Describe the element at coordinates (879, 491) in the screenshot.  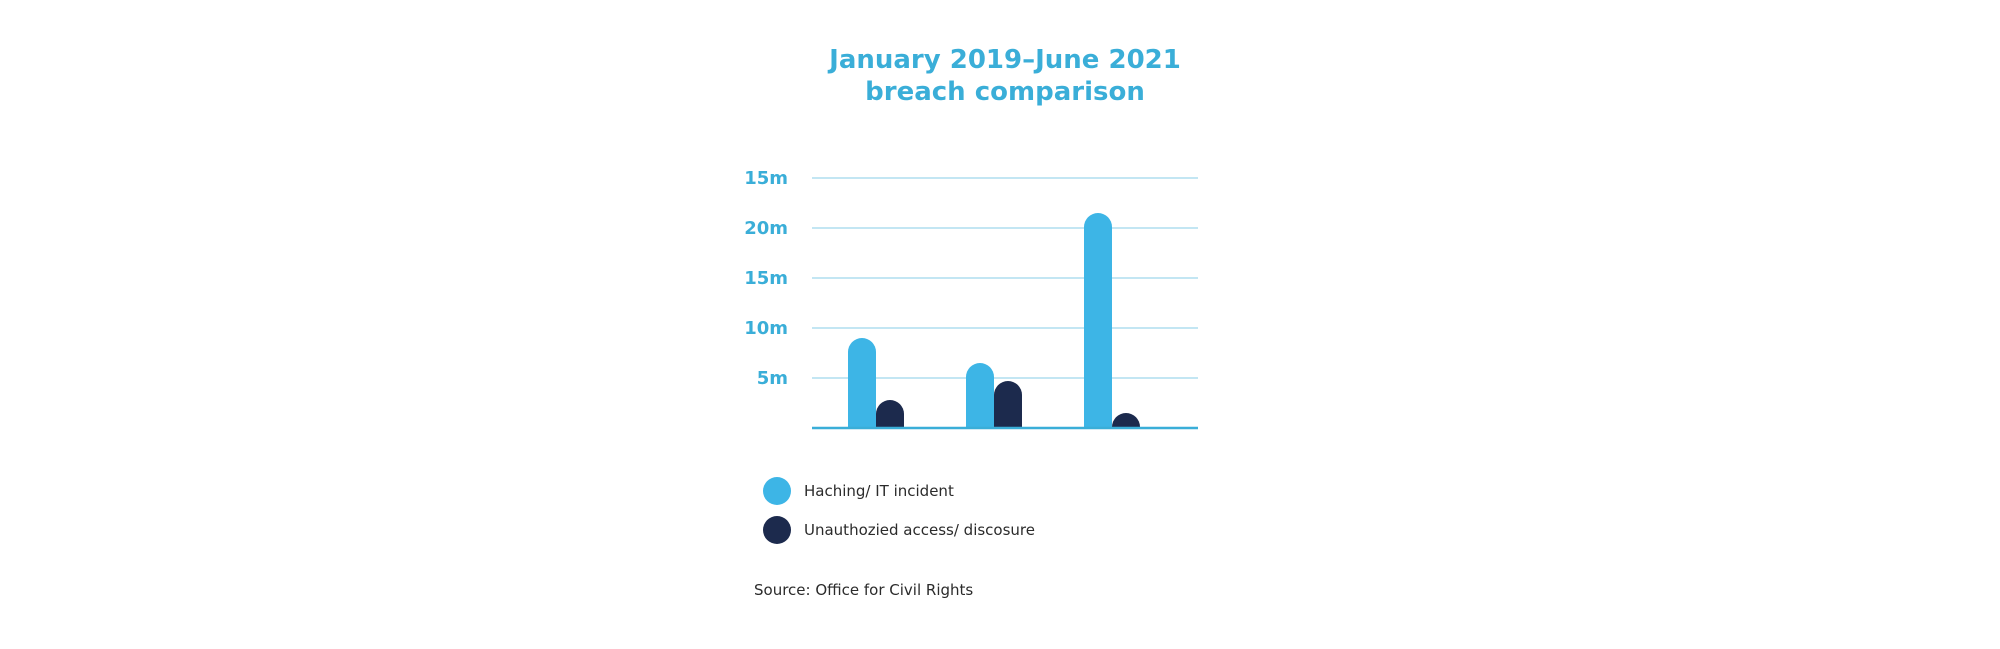
I see `legend-label-hacking: Haching/ IT incident` at that location.